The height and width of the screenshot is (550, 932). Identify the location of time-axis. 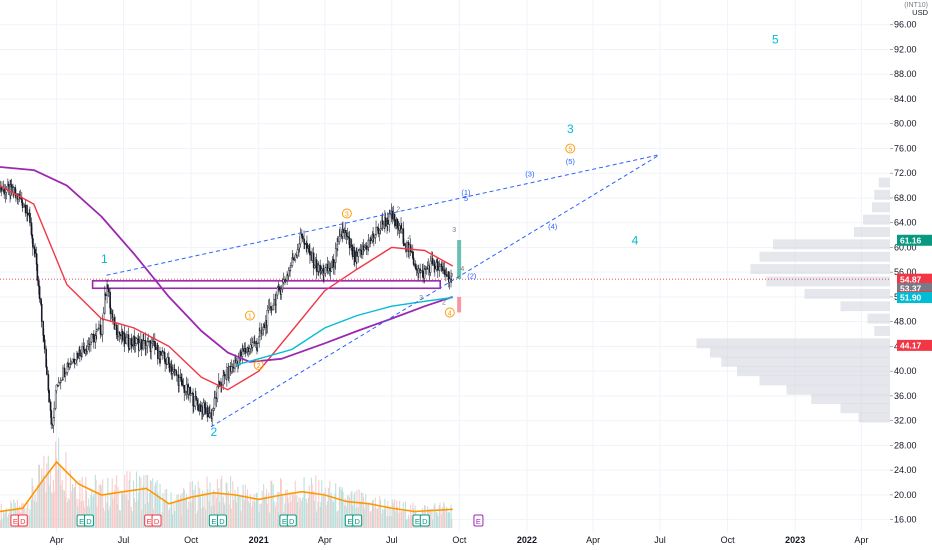
(445, 541).